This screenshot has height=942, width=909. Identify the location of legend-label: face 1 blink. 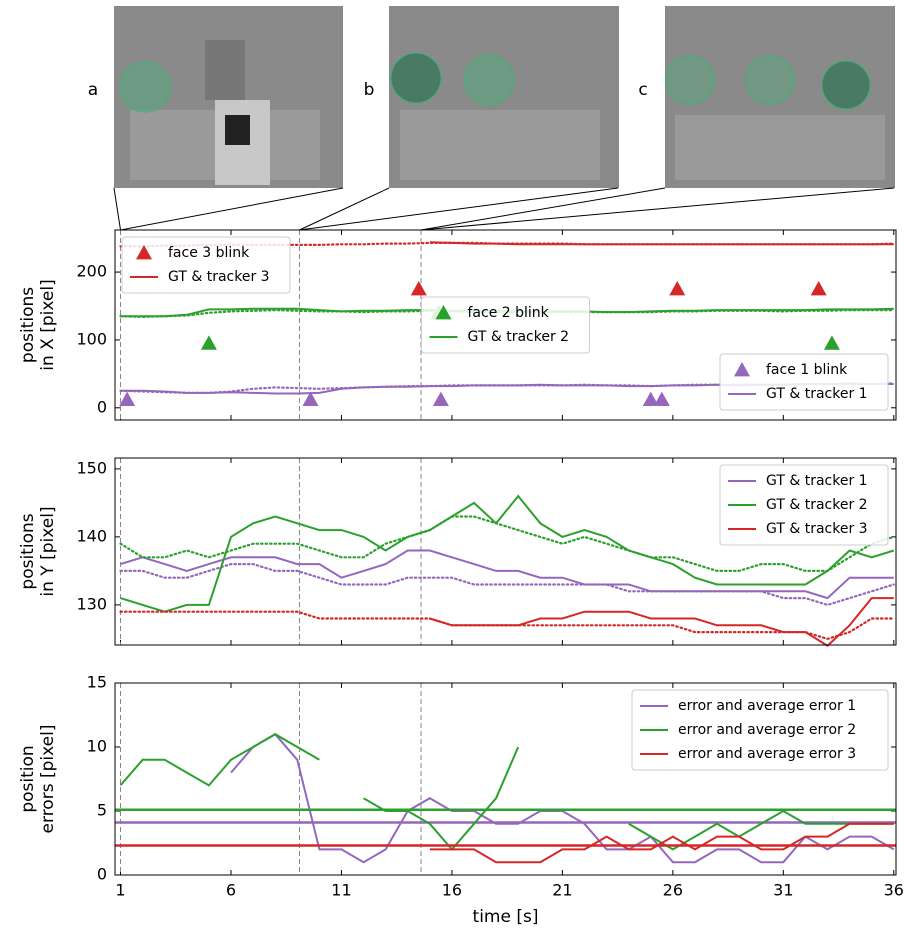
(807, 370).